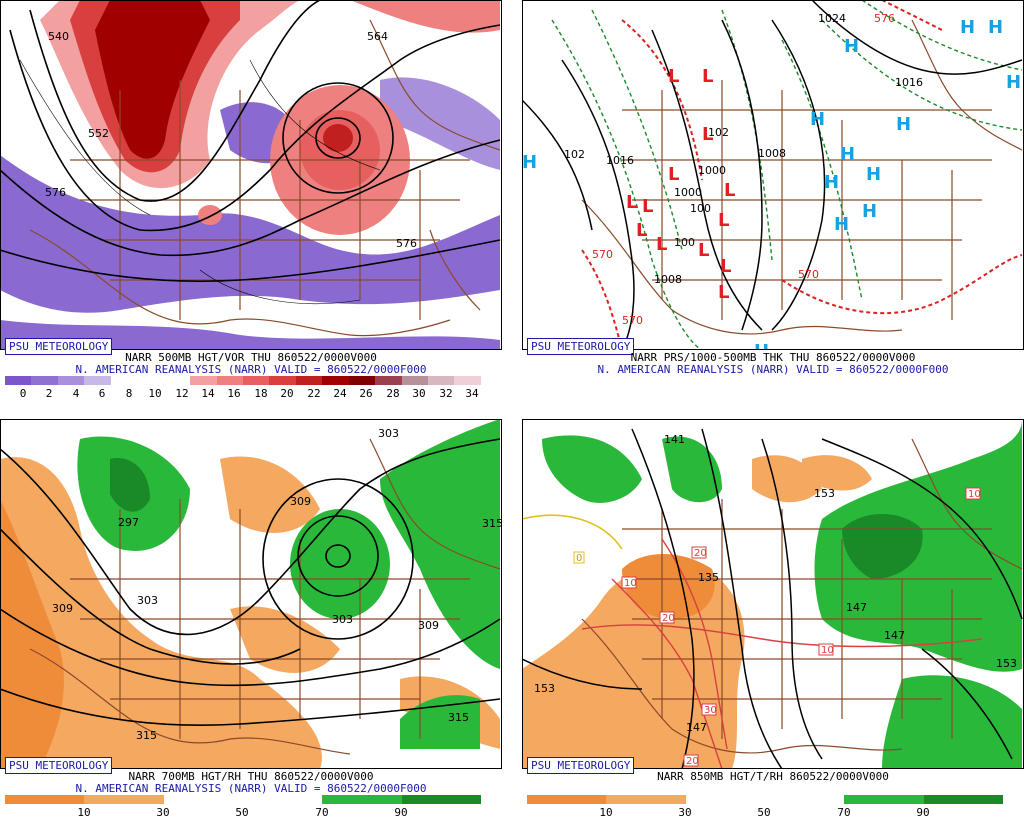 The height and width of the screenshot is (819, 1024). What do you see at coordinates (710, 710) in the screenshot?
I see `temp-label: 30` at bounding box center [710, 710].